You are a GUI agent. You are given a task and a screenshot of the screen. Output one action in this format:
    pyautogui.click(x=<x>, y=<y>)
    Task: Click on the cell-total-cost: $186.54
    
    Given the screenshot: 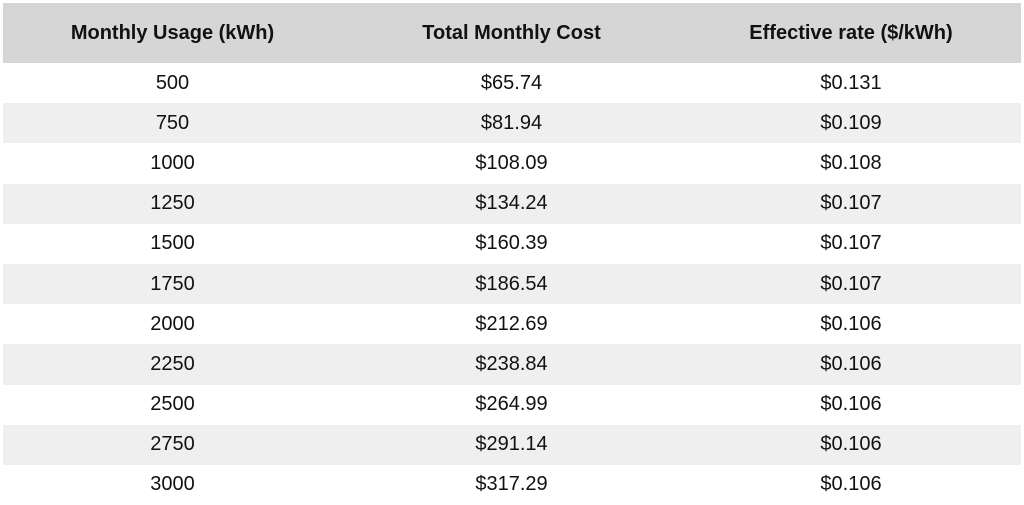 What is the action you would take?
    pyautogui.click(x=511, y=283)
    